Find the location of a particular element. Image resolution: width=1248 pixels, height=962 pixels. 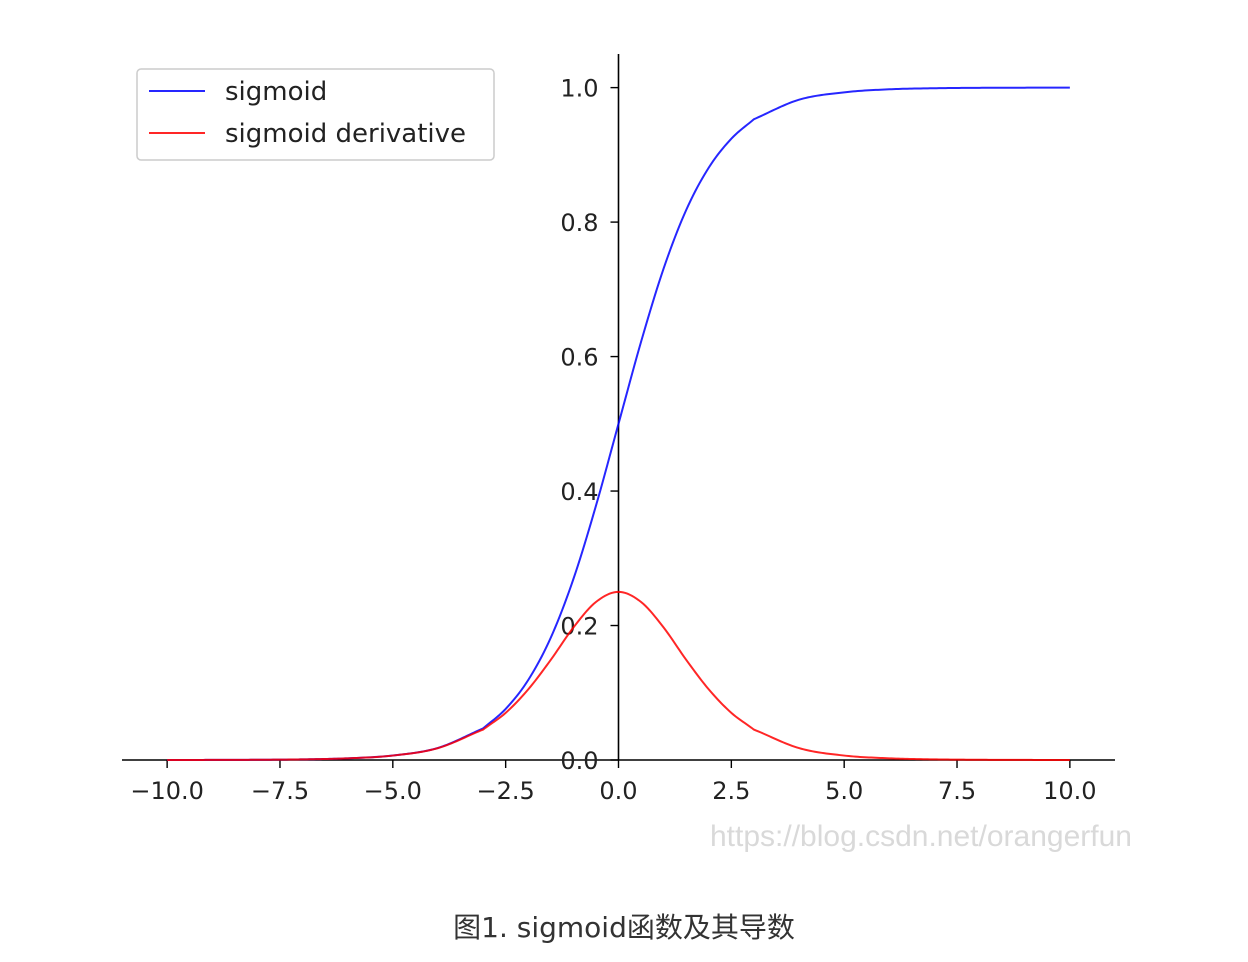

y-tick-label: 0.6 is located at coordinates (579, 358).